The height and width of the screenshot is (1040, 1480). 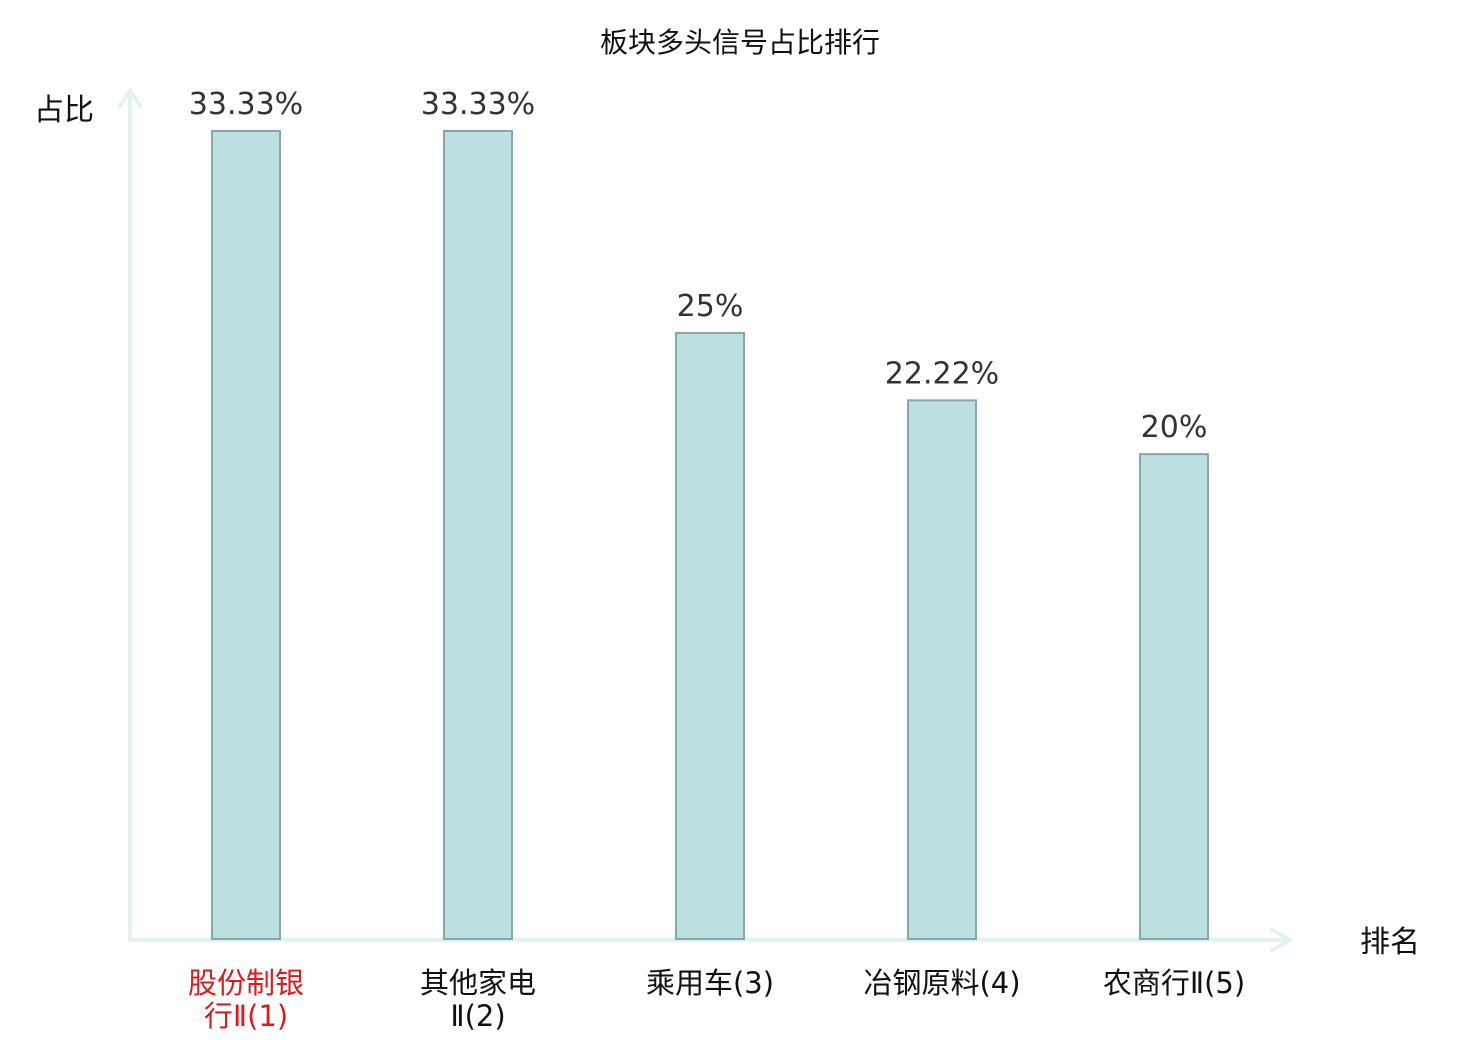 What do you see at coordinates (942, 373) in the screenshot?
I see `value-label-4: 22.22%` at bounding box center [942, 373].